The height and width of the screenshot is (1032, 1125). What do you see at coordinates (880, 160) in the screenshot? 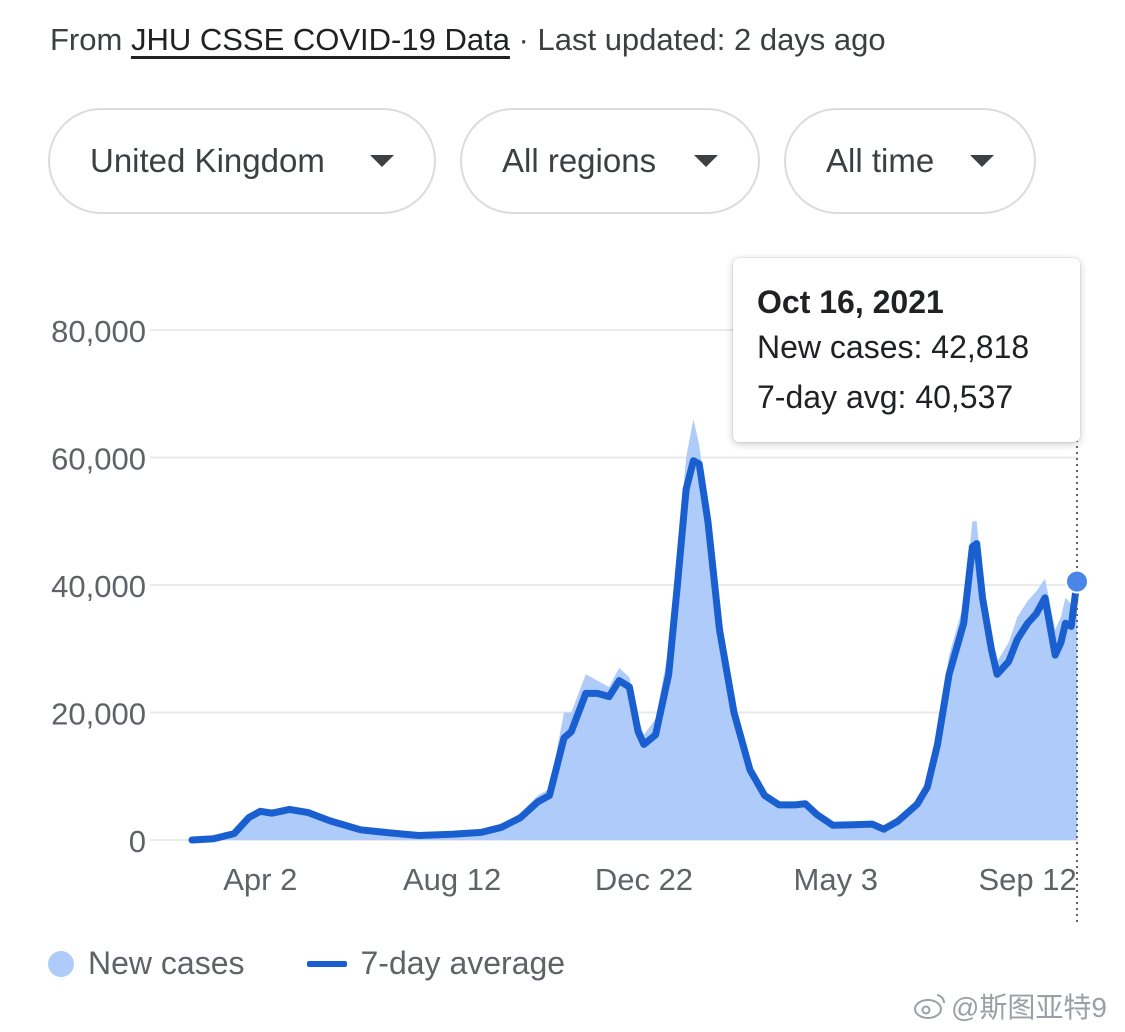
I see `time-dropdown-label: All time` at bounding box center [880, 160].